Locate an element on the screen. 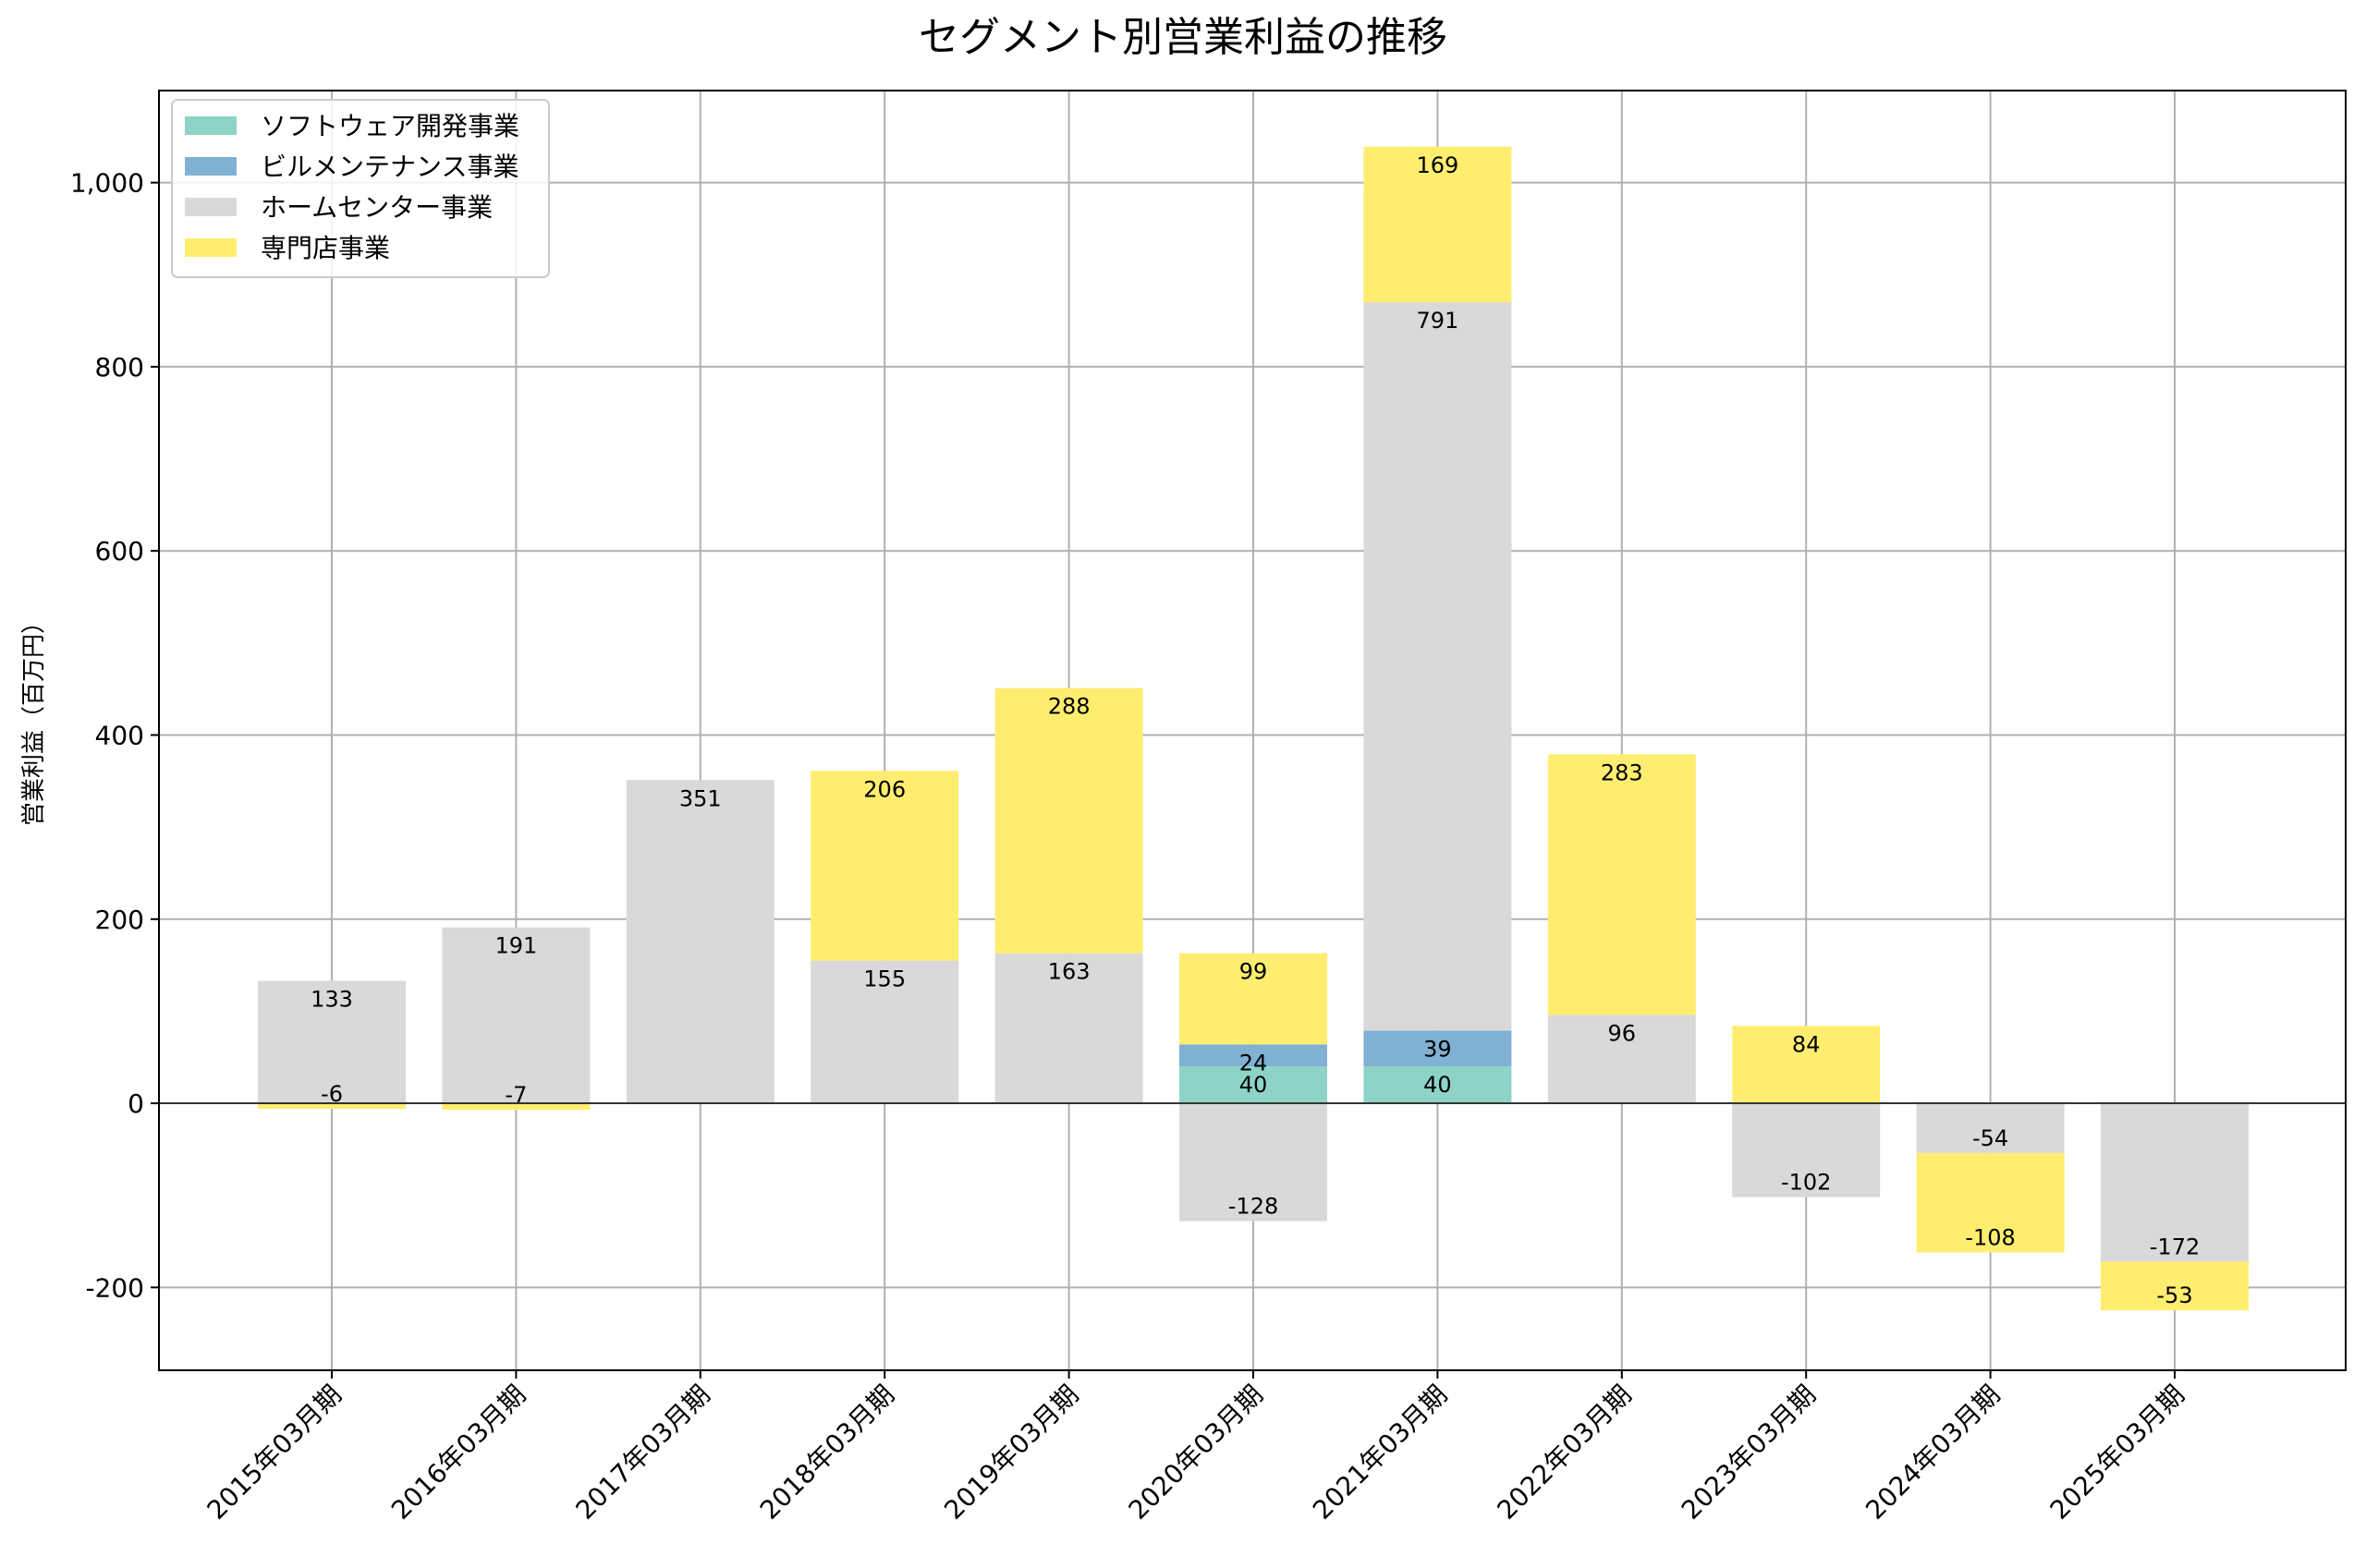 The image size is (2366, 1568). y-tick-label: 1,000 is located at coordinates (107, 183).